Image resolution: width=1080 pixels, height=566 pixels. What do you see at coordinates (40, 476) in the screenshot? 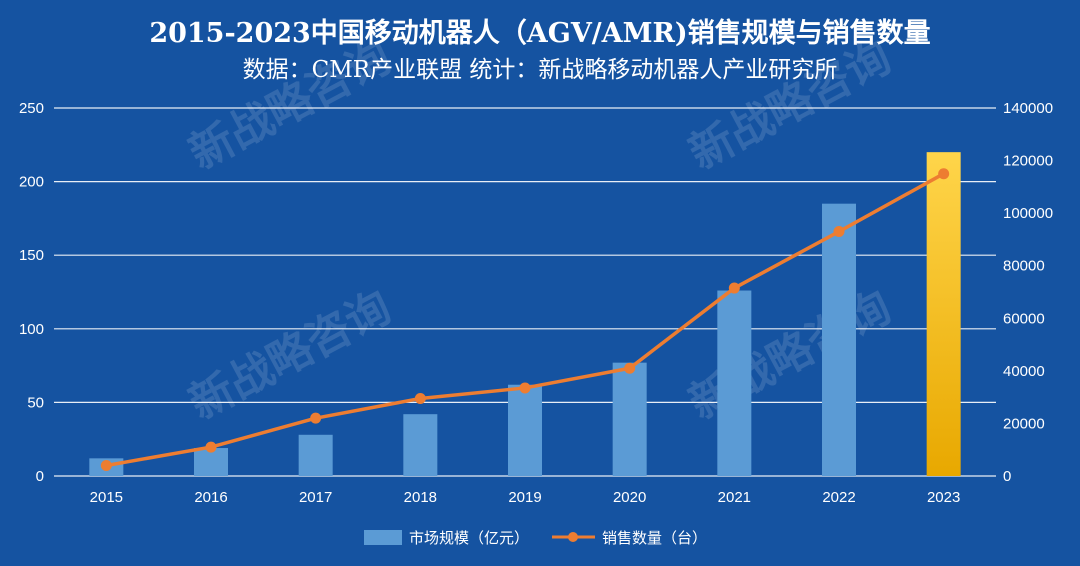
I see `left-tick-label: 0` at bounding box center [40, 476].